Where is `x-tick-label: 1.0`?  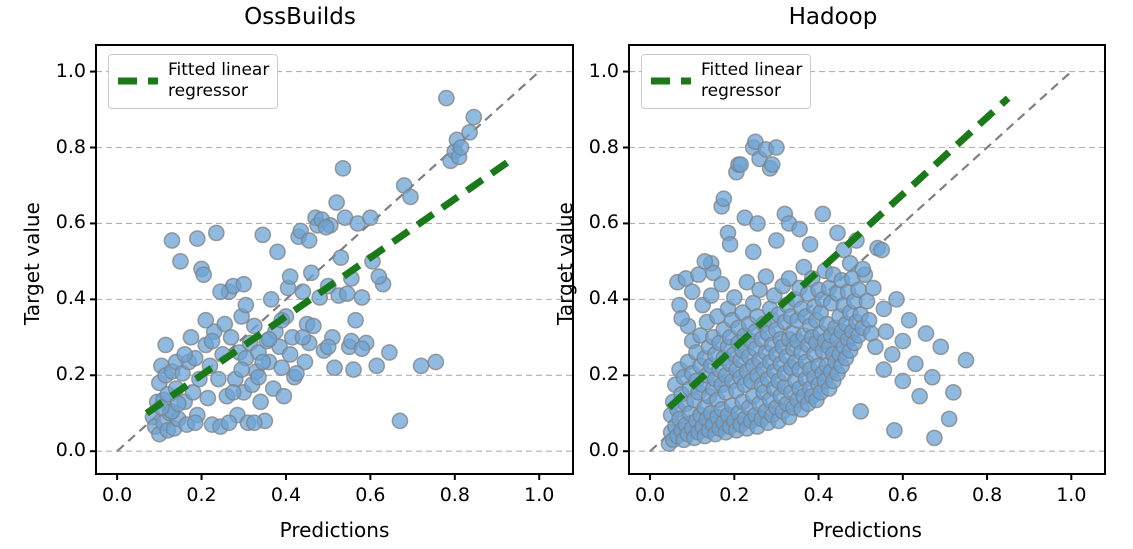
x-tick-label: 1.0 is located at coordinates (1071, 495).